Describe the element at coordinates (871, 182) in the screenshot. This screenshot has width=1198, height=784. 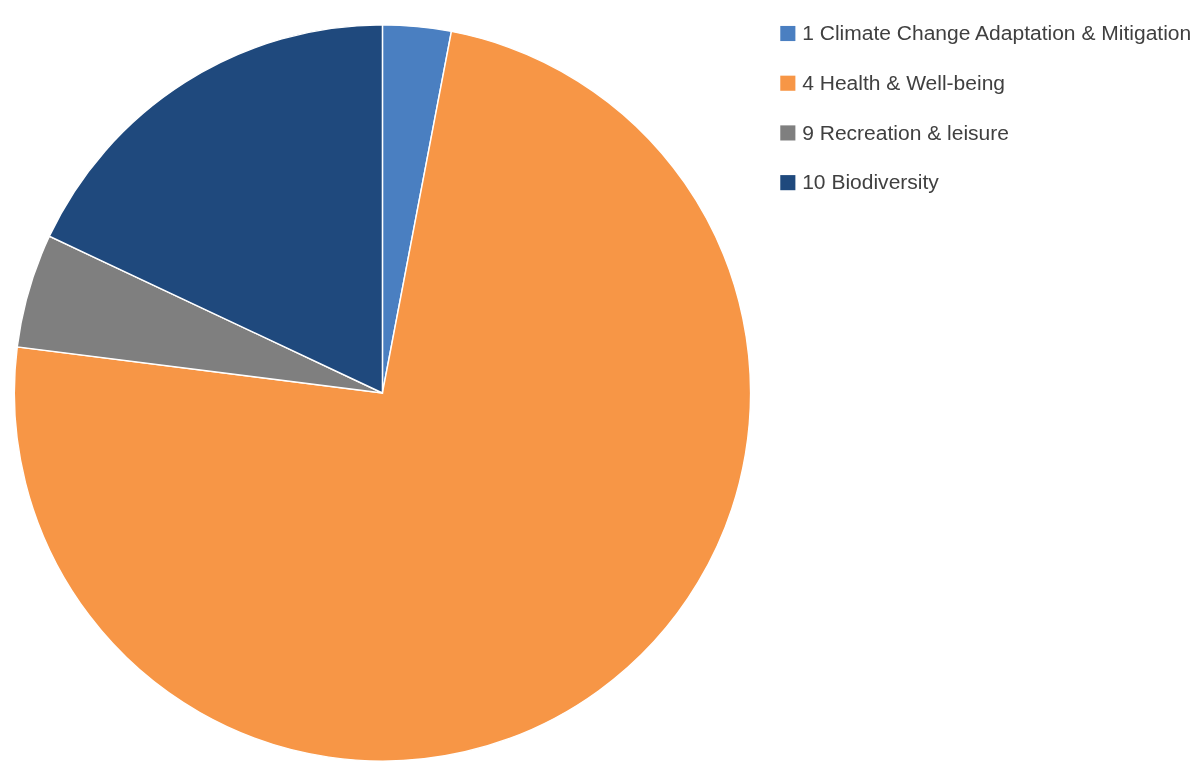
I see `legend-label: 10 Biodiversity` at that location.